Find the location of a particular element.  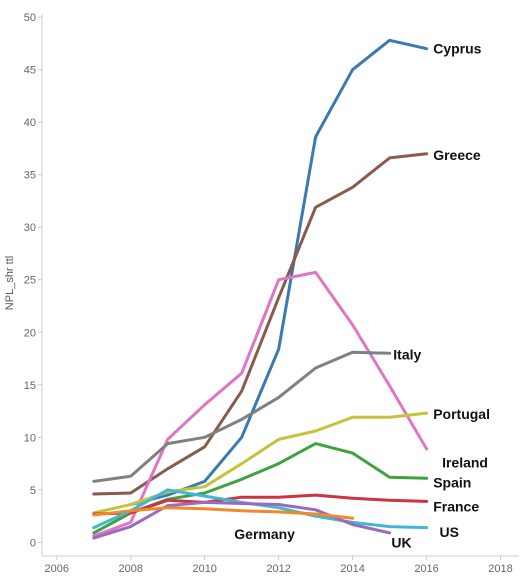

x-axis-ticks: 2006 2008 2010 2012 2014 2016 2018 is located at coordinates (279, 565).